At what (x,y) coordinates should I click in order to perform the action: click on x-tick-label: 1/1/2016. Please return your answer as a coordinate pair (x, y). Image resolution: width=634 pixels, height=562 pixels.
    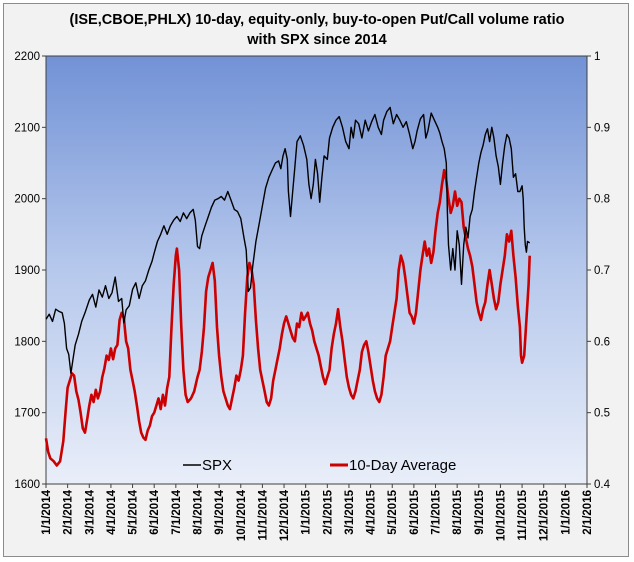
    Looking at the image, I should click on (566, 512).